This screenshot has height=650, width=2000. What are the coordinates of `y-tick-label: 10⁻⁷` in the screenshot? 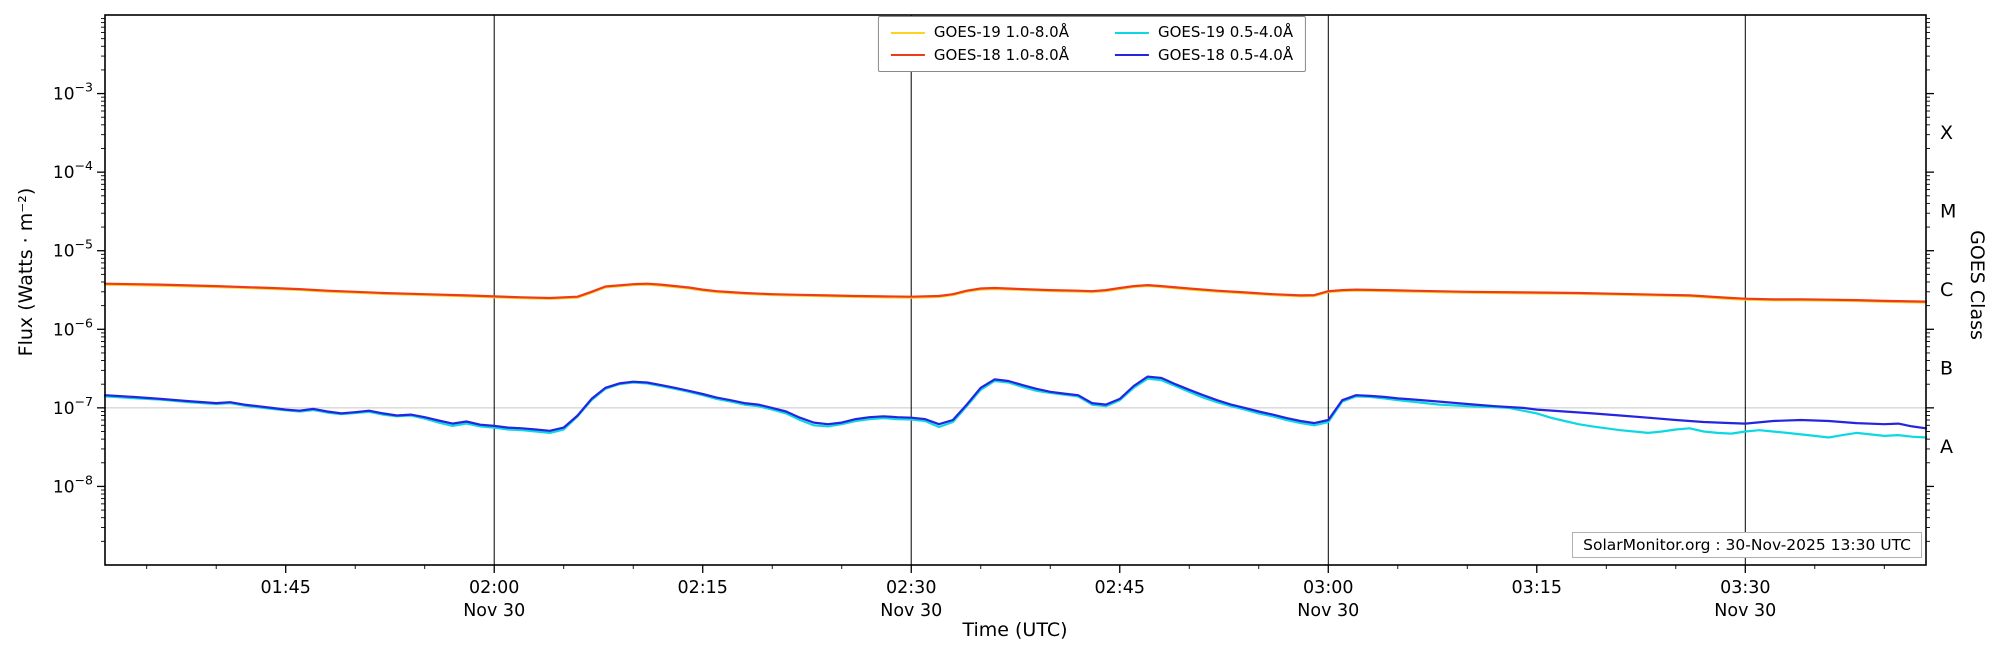 It's located at (73, 406).